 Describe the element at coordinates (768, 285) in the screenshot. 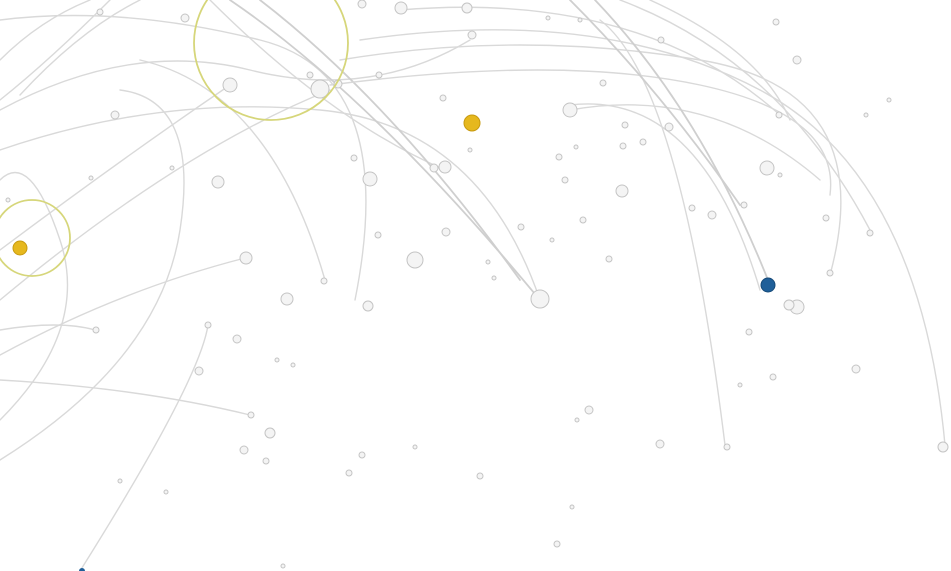

I see `highlight-blue-dot-icon` at that location.